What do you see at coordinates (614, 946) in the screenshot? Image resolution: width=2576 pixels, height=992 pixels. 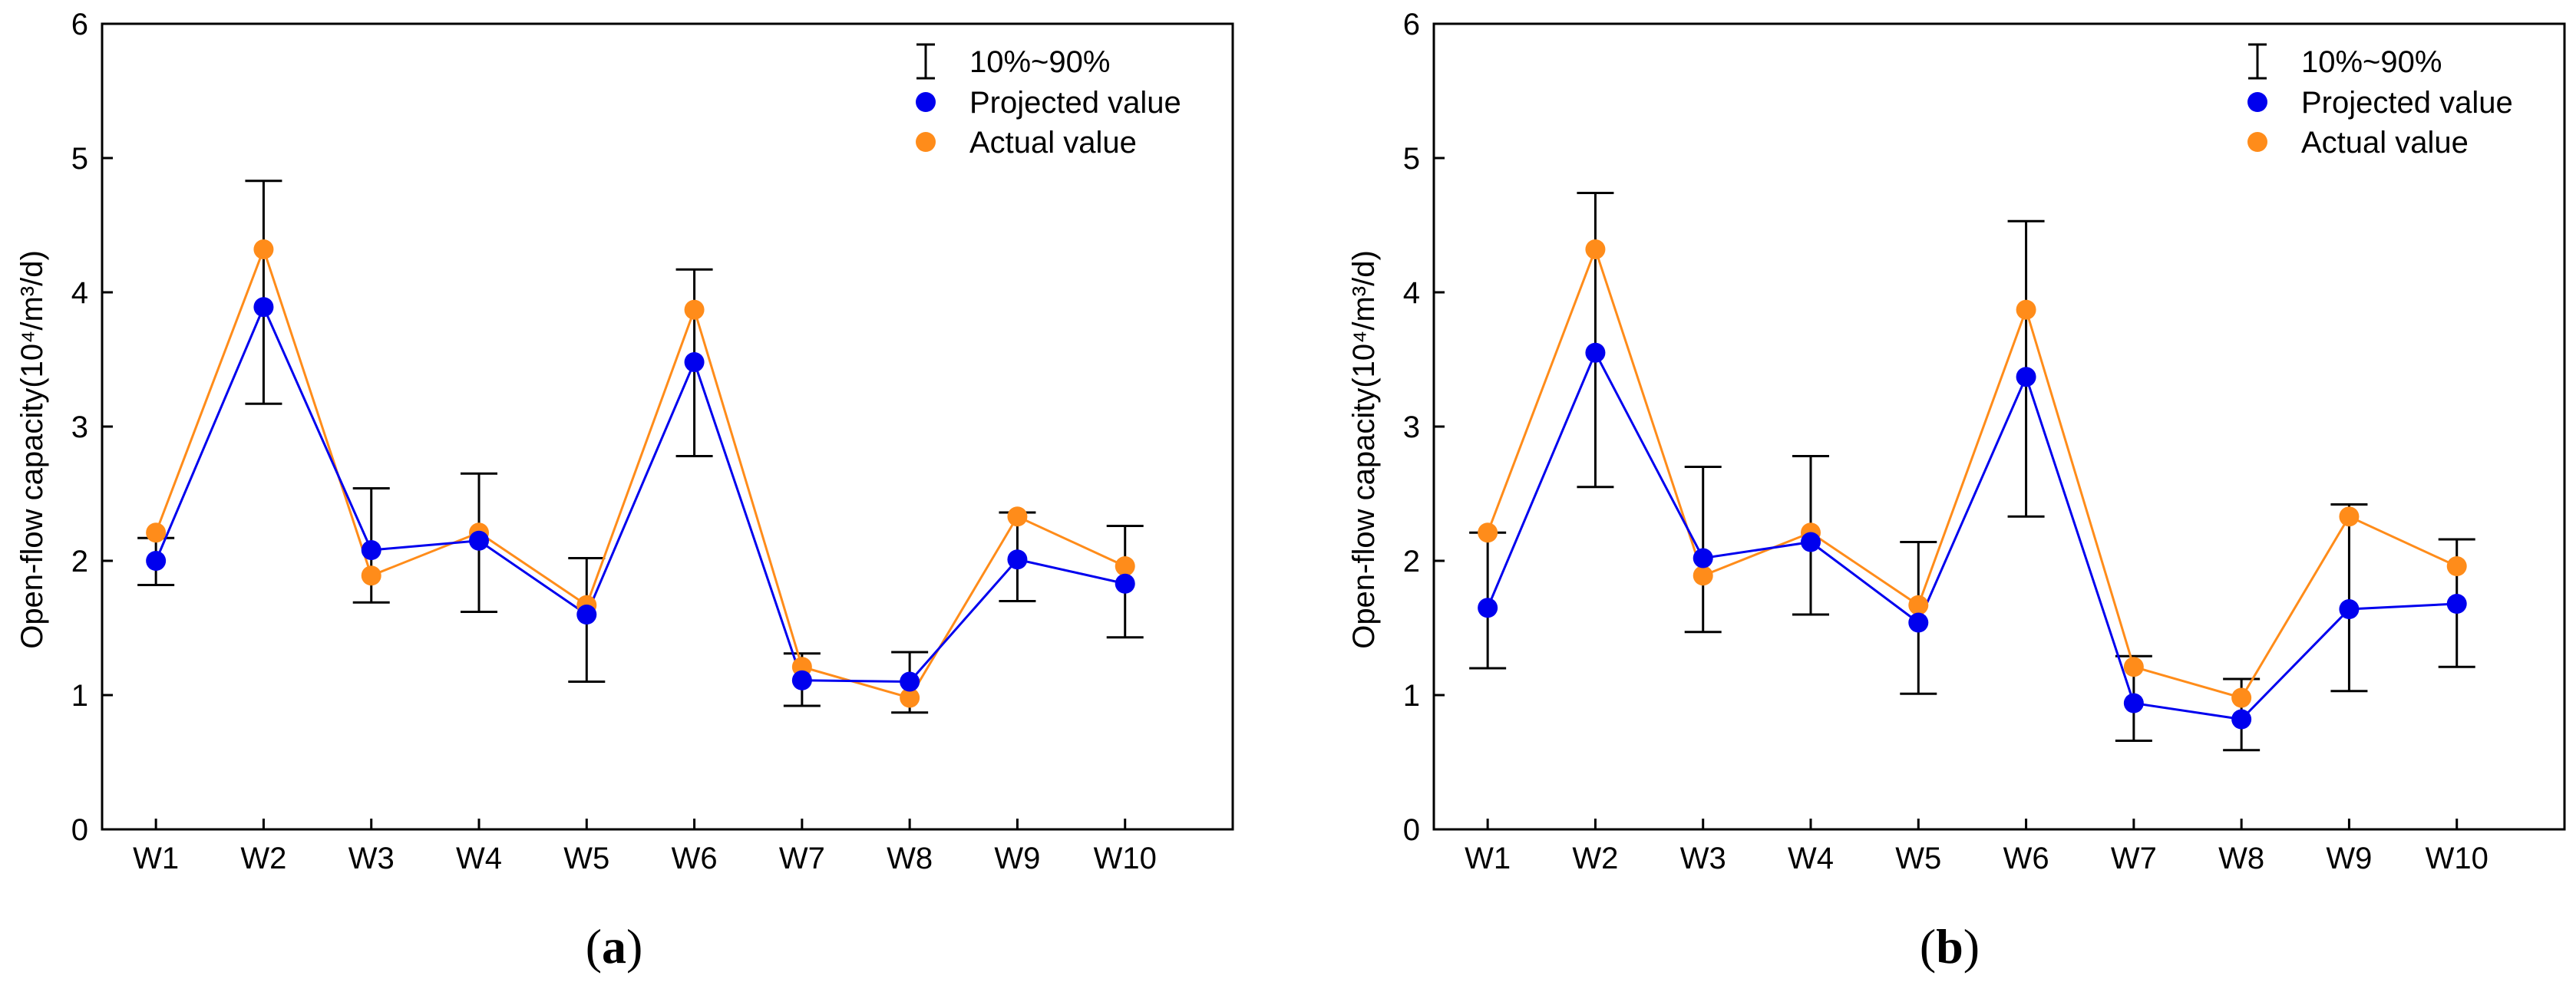 I see `panel-label: (a)` at bounding box center [614, 946].